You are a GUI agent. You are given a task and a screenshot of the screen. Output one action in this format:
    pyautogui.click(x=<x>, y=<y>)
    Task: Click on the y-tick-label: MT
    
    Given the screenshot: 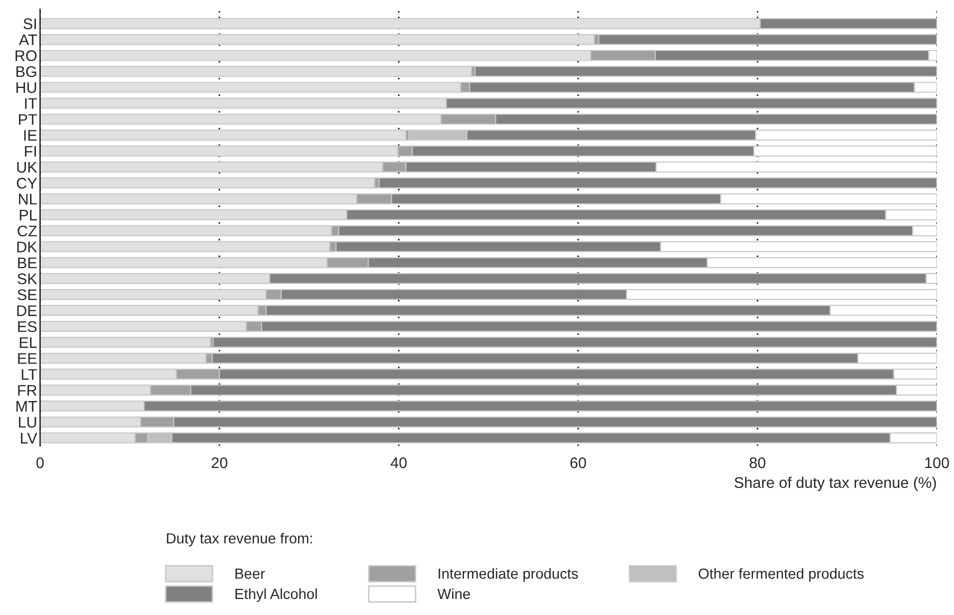 What is the action you would take?
    pyautogui.click(x=26, y=406)
    